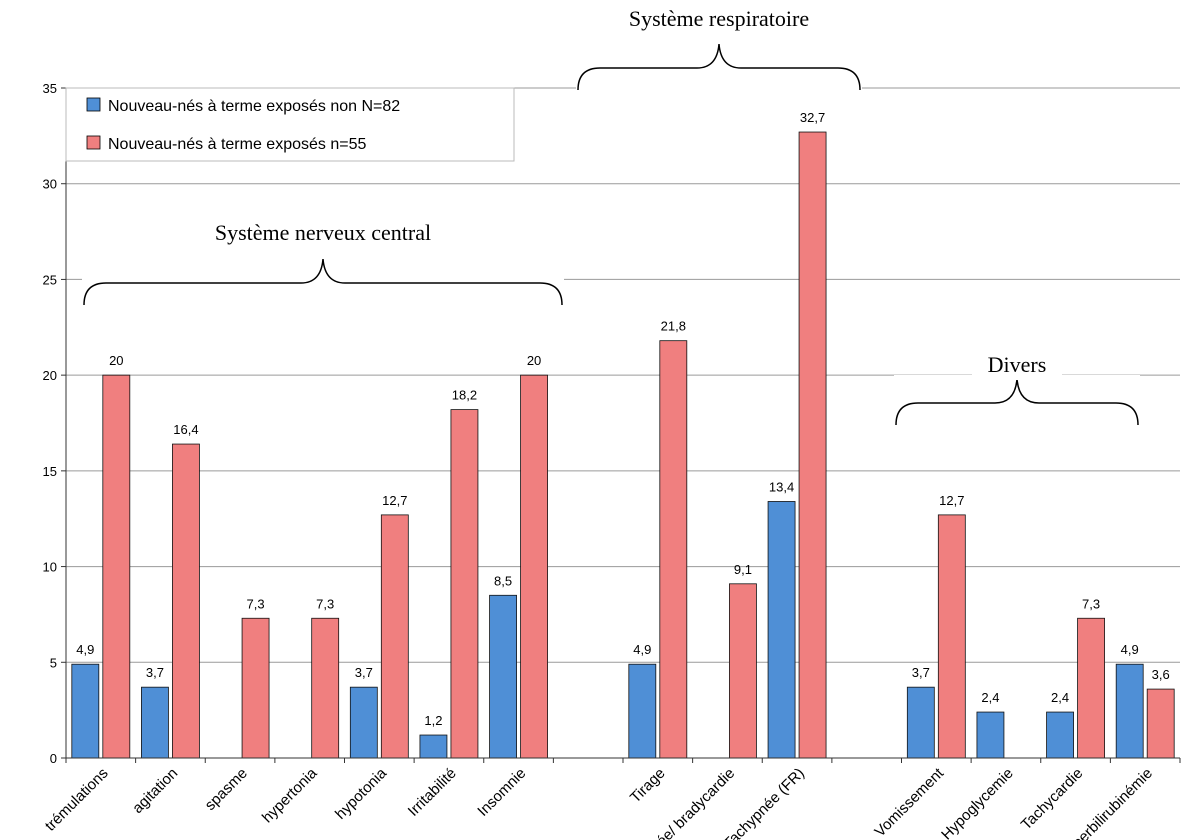  I want to click on y-axis: 0 5 10 15 20 25 30 35, so click(55, 423).